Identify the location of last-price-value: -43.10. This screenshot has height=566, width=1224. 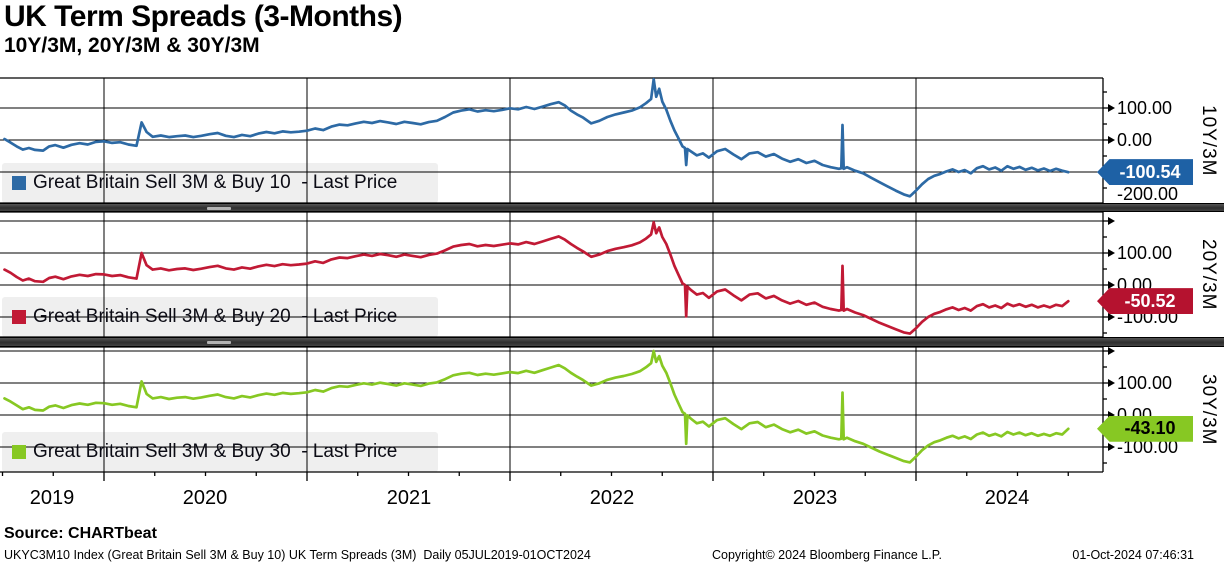
(1150, 428).